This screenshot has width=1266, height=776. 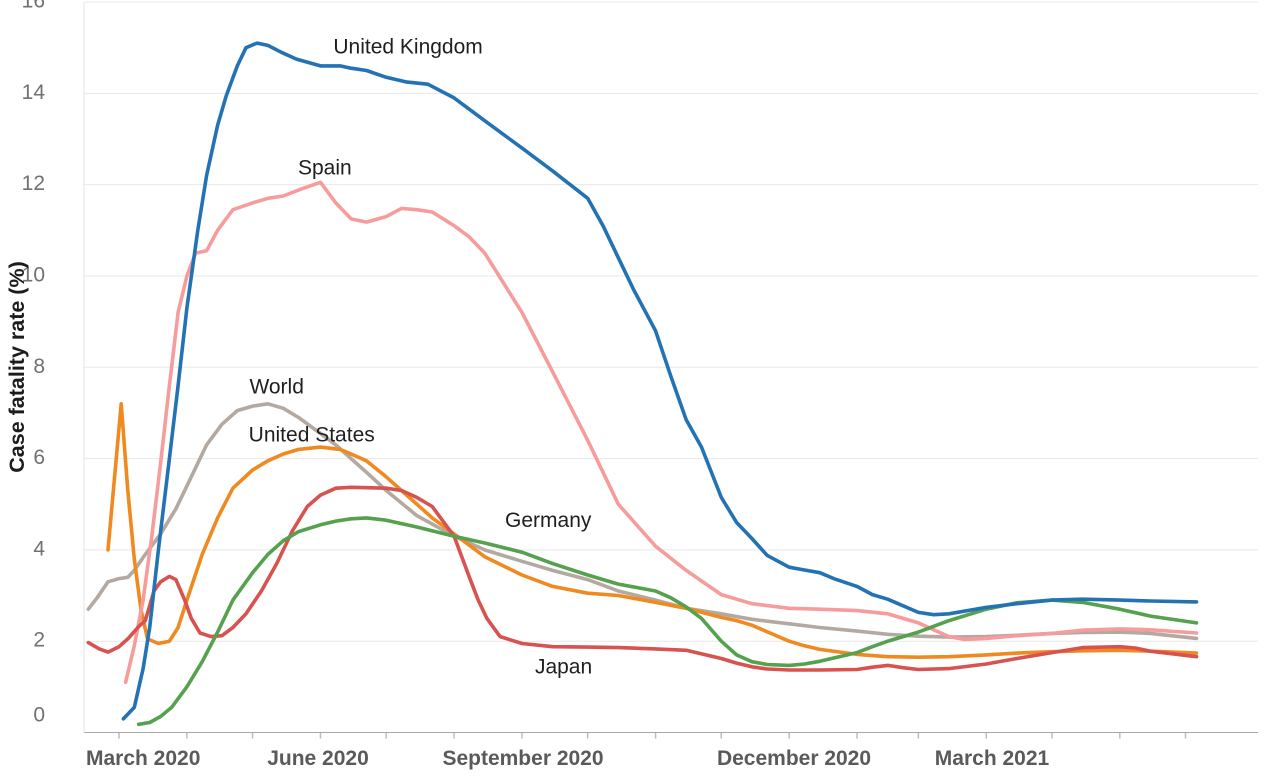 What do you see at coordinates (39, 715) in the screenshot?
I see `y-tick-label: 0` at bounding box center [39, 715].